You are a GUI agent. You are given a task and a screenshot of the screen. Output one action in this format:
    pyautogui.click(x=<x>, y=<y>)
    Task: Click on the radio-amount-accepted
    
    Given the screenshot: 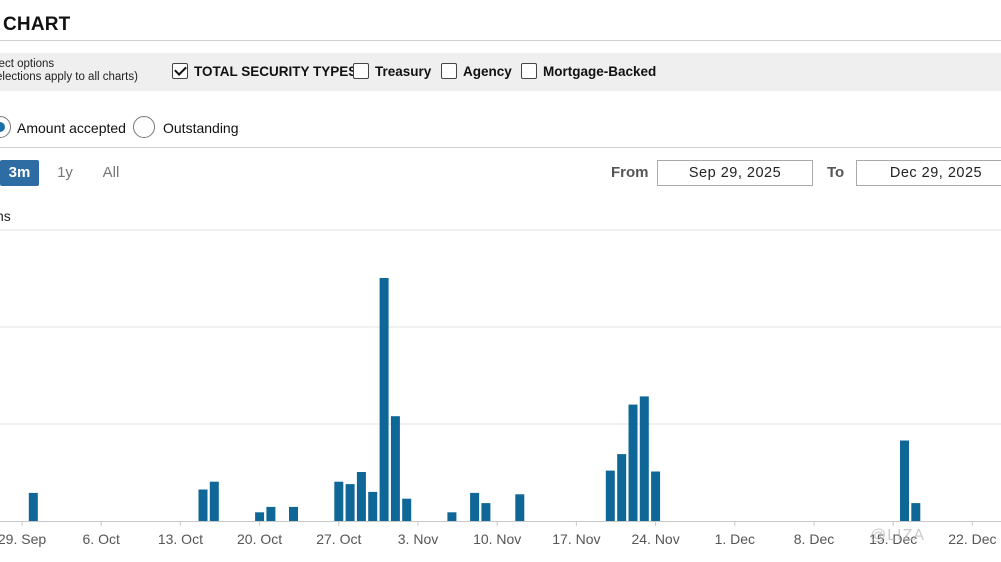 What is the action you would take?
    pyautogui.click(x=5, y=127)
    